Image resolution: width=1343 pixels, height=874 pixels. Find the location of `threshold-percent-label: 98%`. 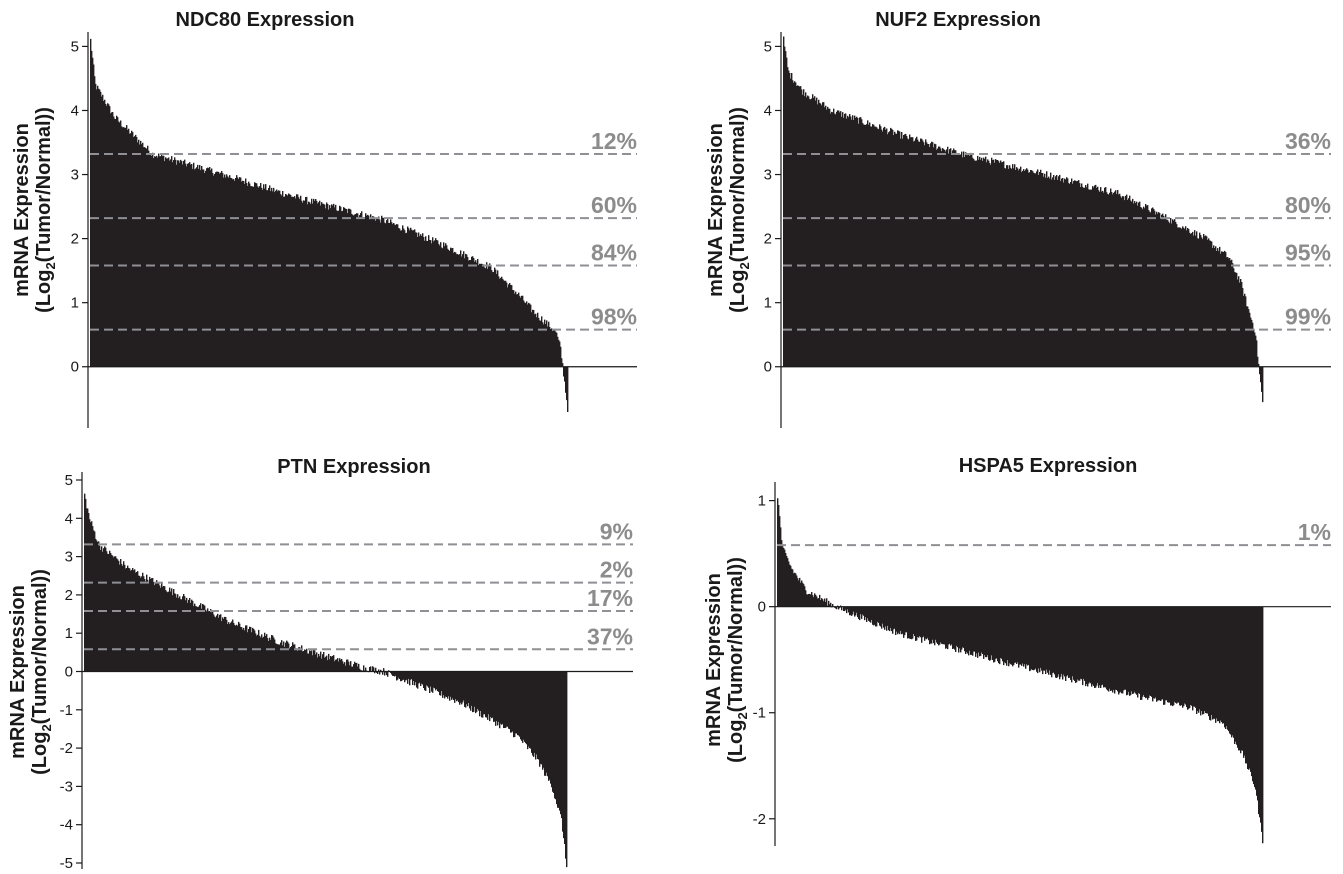

threshold-percent-label: 98% is located at coordinates (614, 317).